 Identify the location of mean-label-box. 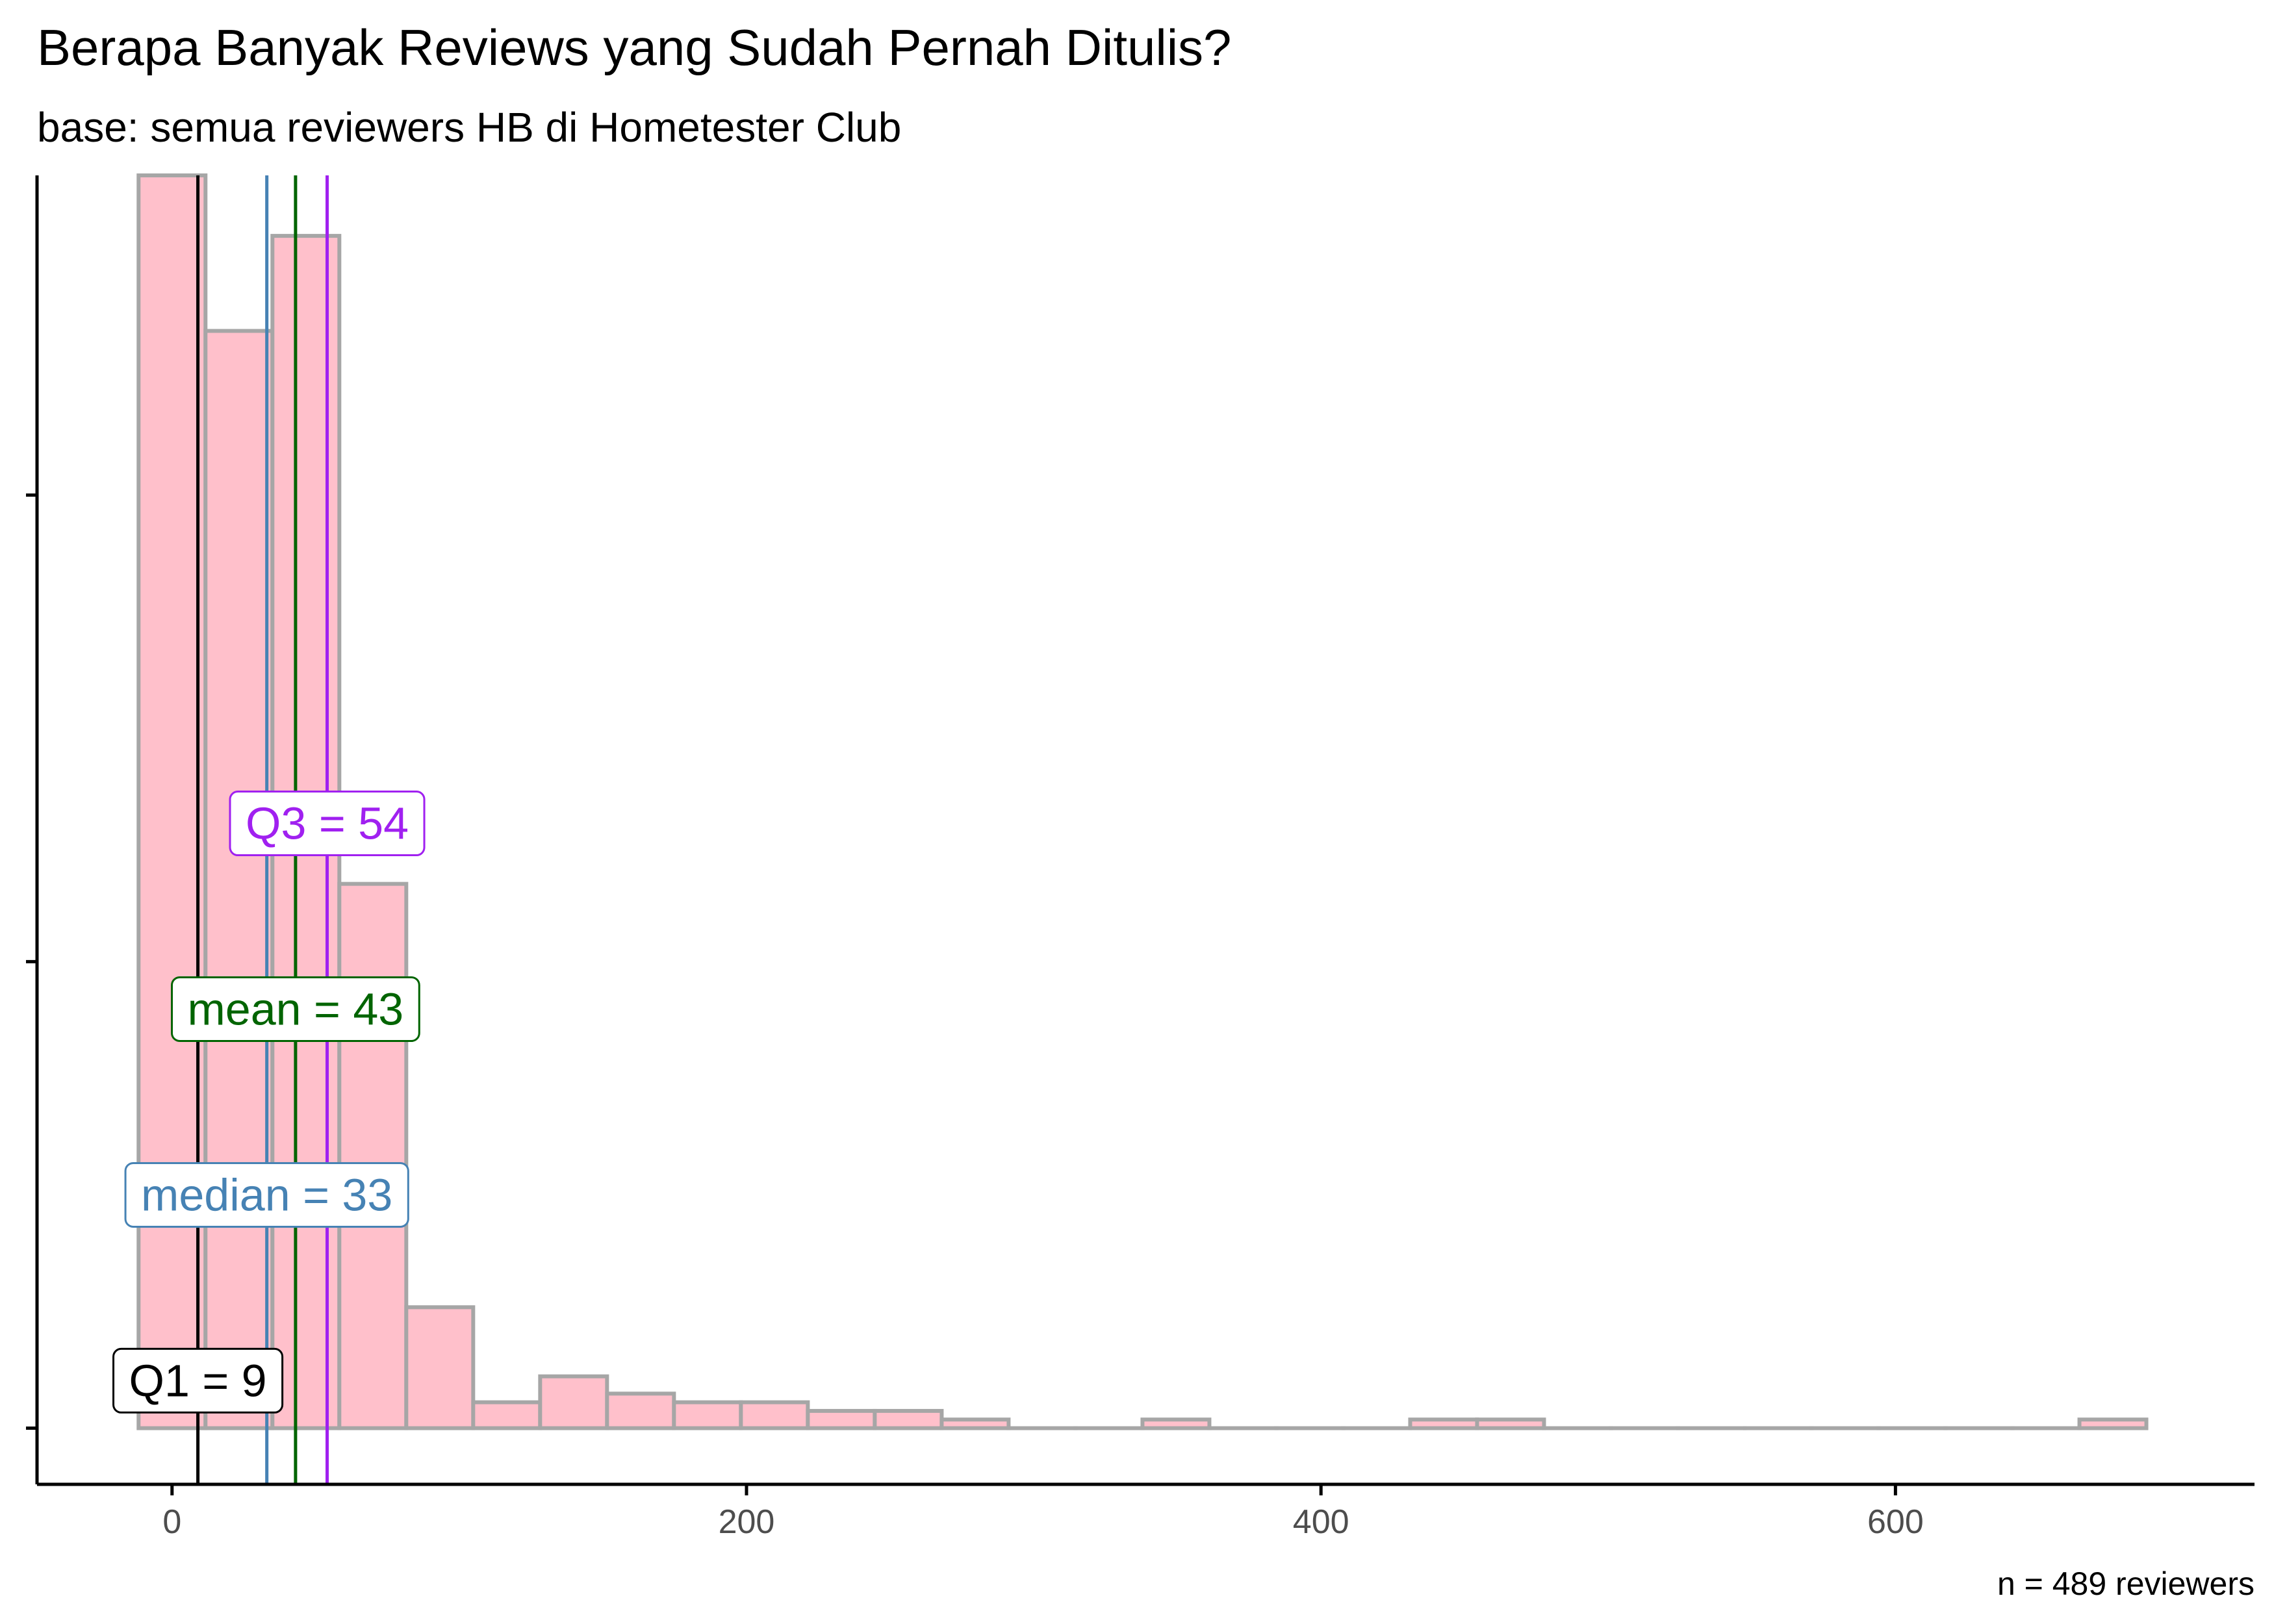
(295, 1009).